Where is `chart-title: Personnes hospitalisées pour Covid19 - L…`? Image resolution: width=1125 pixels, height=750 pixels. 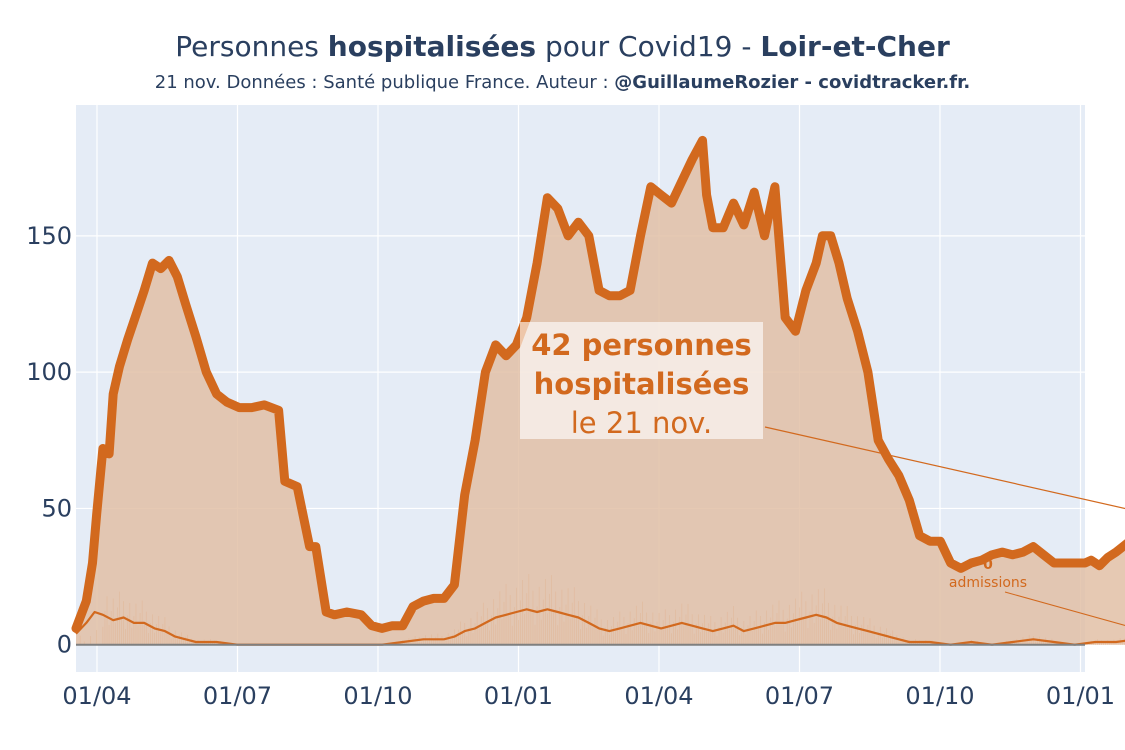 chart-title: Personnes hospitalisées pour Covid19 - L… is located at coordinates (562, 46).